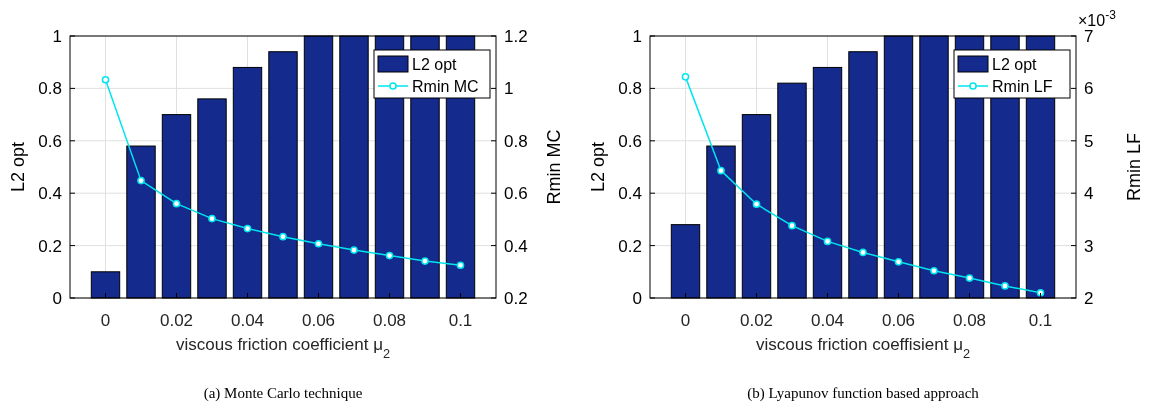  Describe the element at coordinates (1089, 246) in the screenshot. I see `y2-tick-label: 3` at that location.